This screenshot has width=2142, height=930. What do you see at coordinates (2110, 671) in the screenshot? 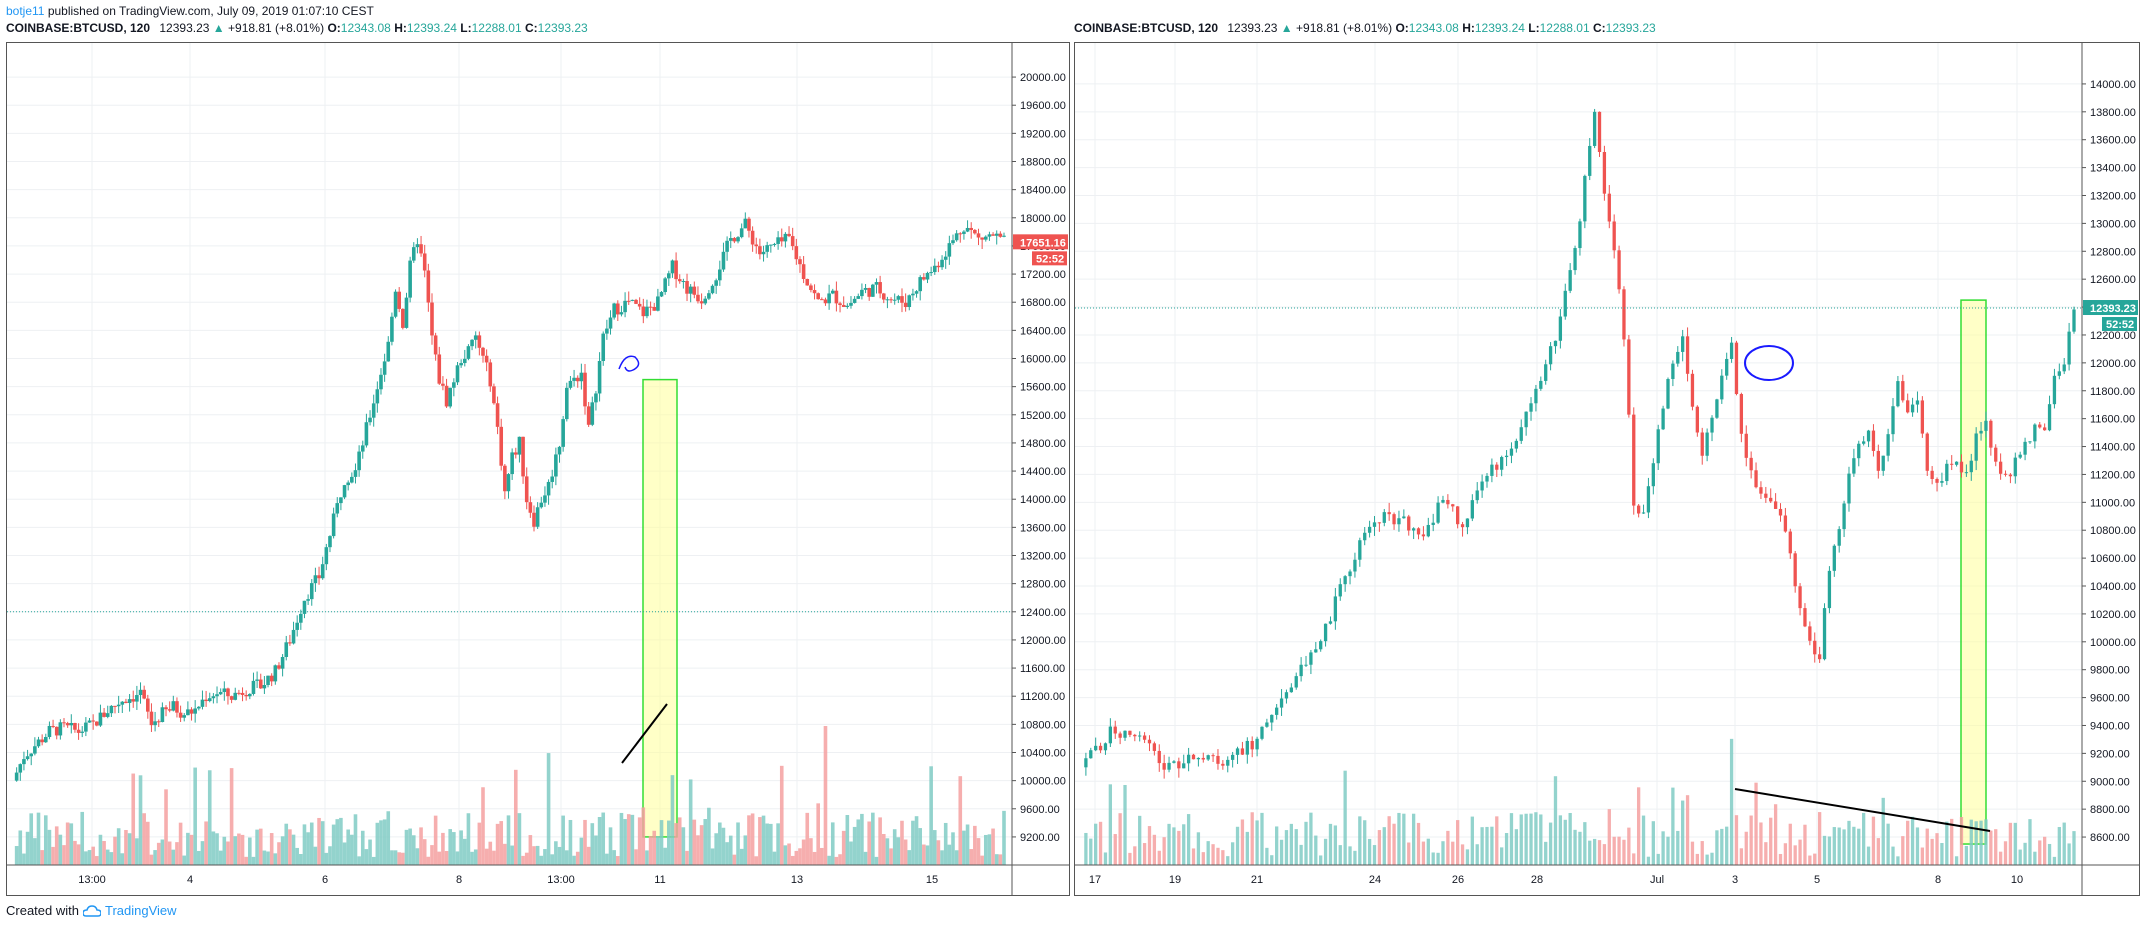
I see `y-tick-label: 9800.00` at bounding box center [2110, 671].